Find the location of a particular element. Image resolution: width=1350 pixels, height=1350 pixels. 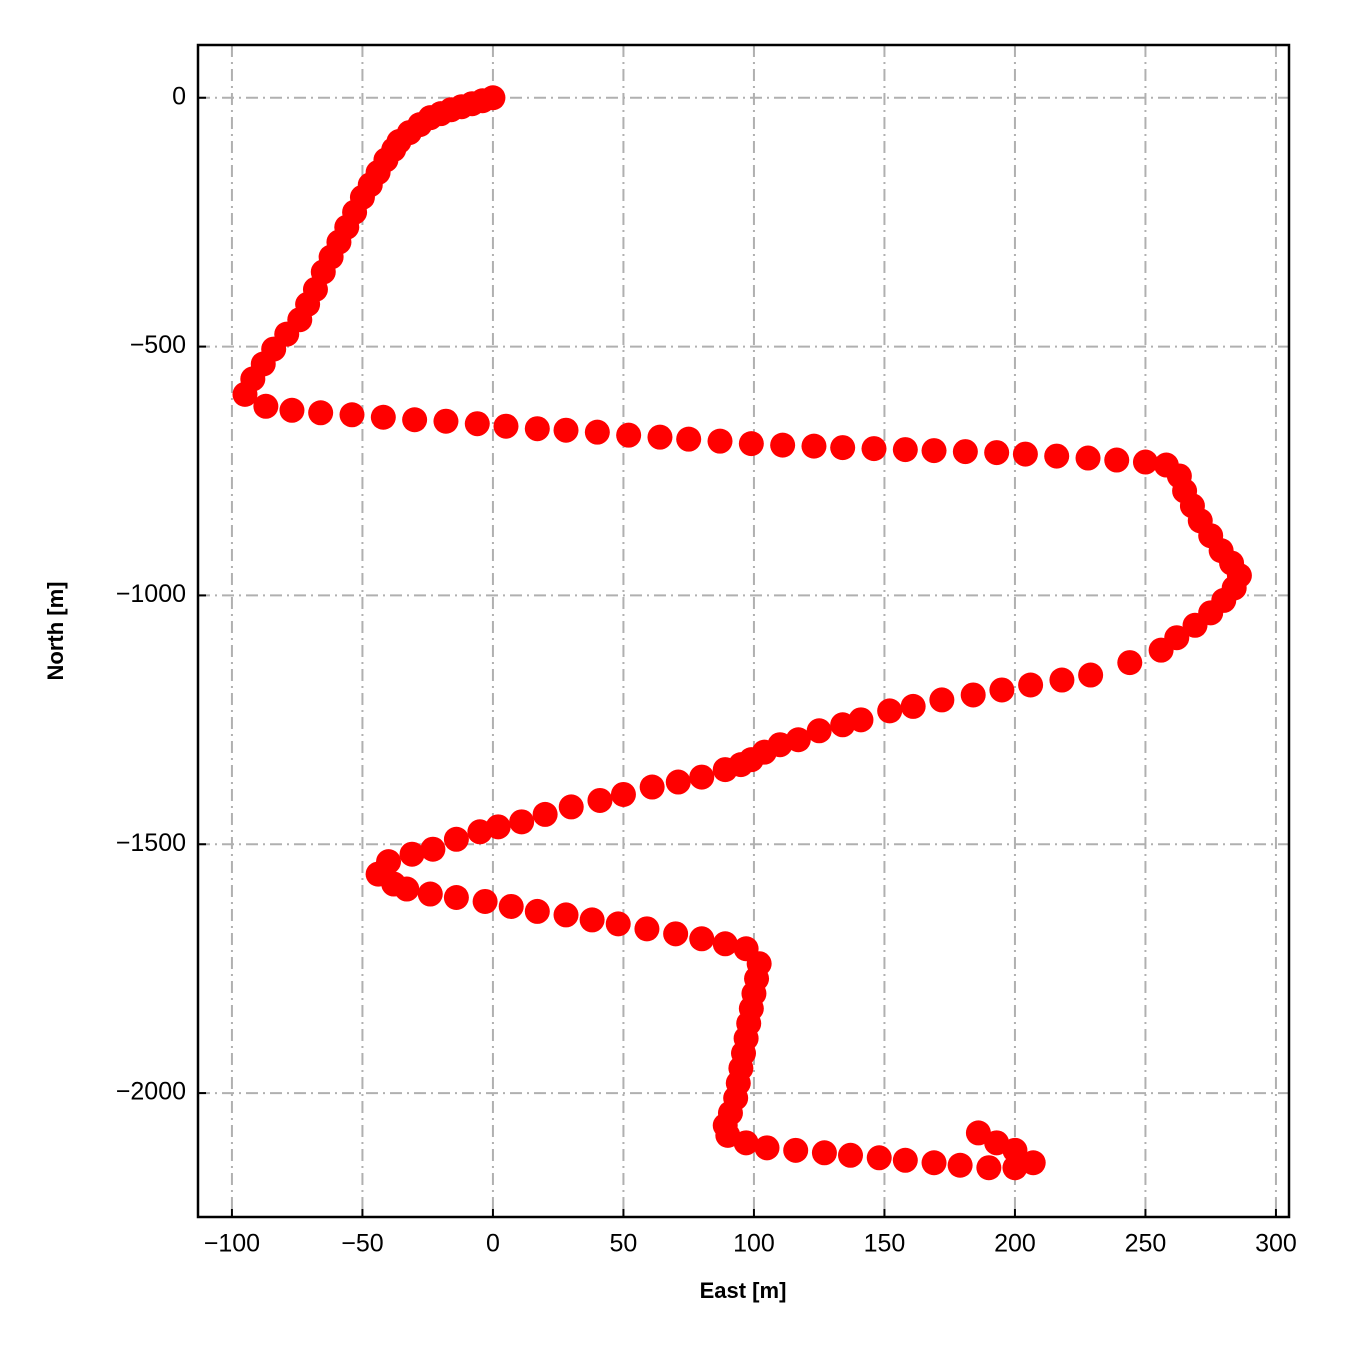

x-tick-label: −100 is located at coordinates (232, 1244).